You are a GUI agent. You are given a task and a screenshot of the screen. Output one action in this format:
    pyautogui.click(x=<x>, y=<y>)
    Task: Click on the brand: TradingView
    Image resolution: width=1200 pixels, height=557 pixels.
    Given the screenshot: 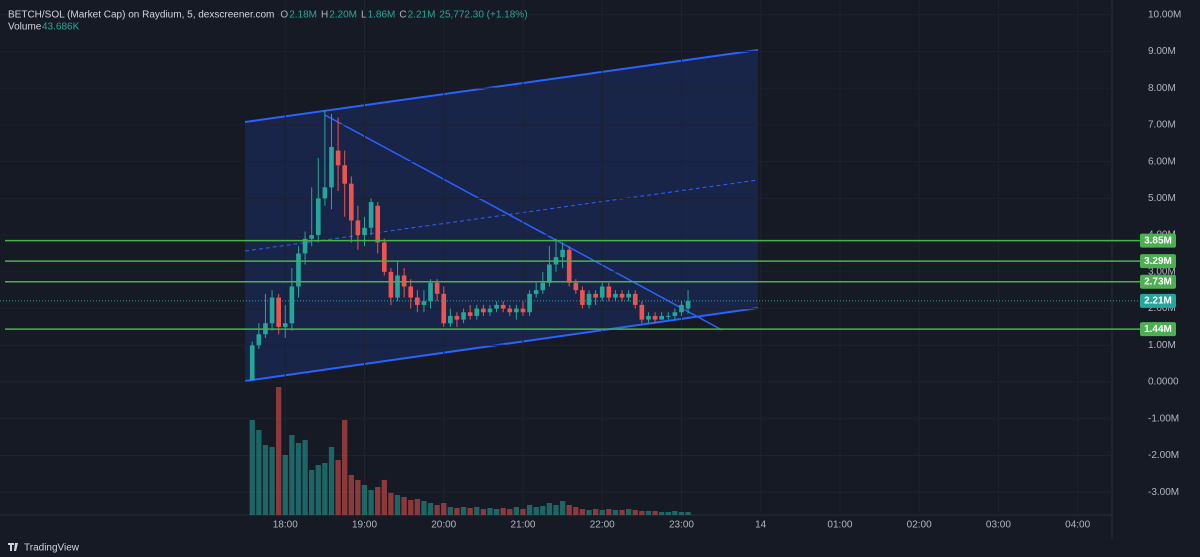 What is the action you would take?
    pyautogui.click(x=52, y=548)
    